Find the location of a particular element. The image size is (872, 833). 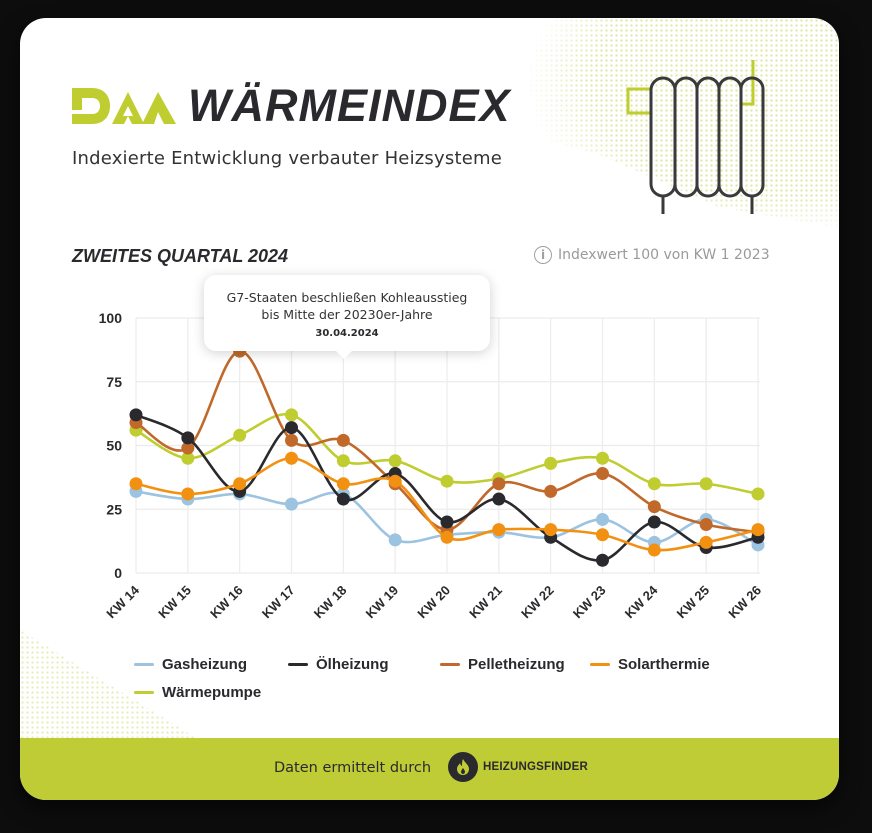

y-tick-label: 0 is located at coordinates (118, 573).